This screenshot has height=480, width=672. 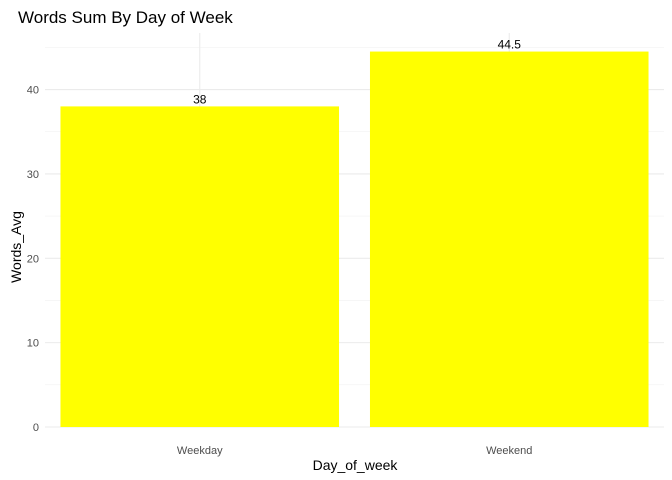 I want to click on bar-value-label: 38, so click(x=200, y=99).